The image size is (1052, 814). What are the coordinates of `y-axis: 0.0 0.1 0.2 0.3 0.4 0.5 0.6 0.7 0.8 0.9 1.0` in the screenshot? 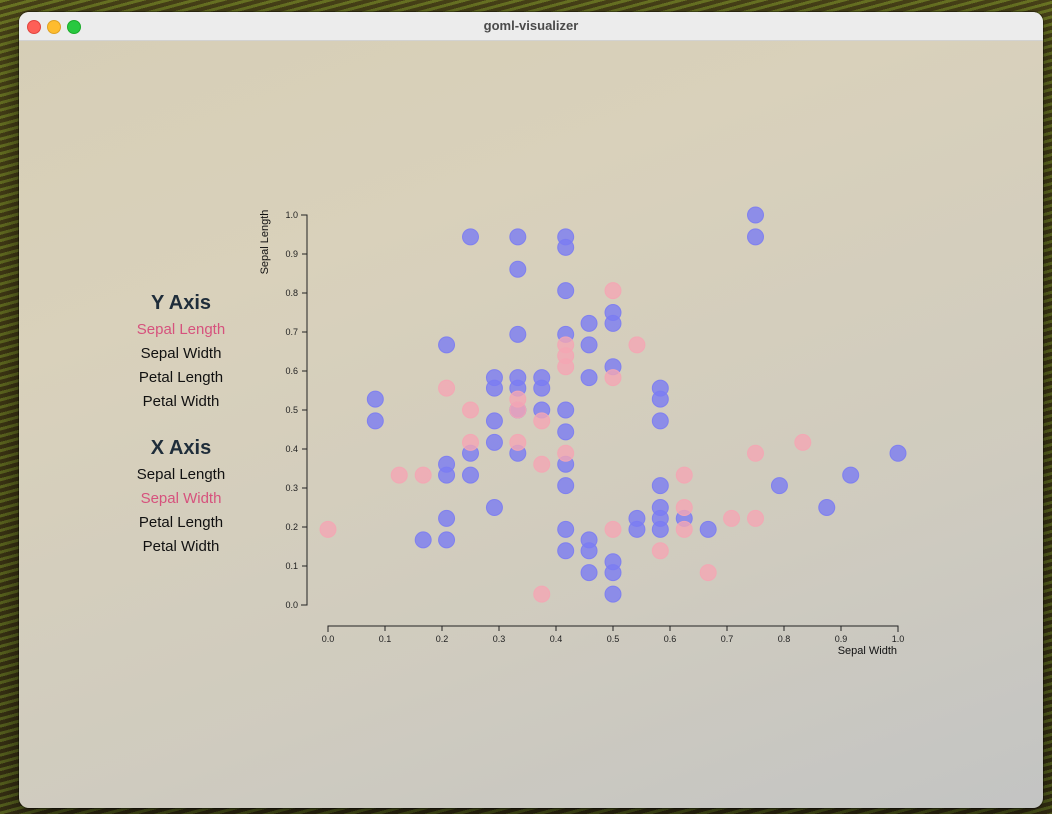 It's located at (296, 410).